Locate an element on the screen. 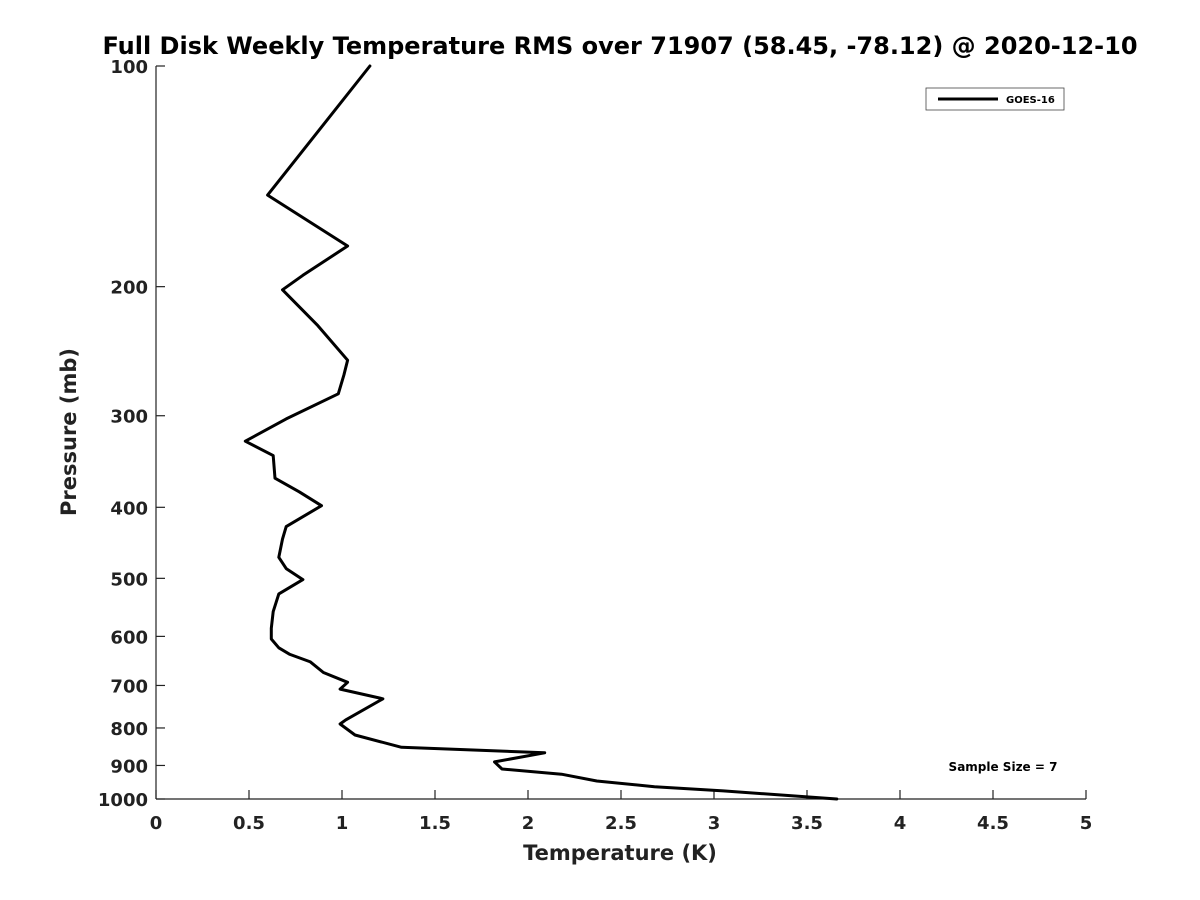  y-tick-label: 700 is located at coordinates (129, 686).